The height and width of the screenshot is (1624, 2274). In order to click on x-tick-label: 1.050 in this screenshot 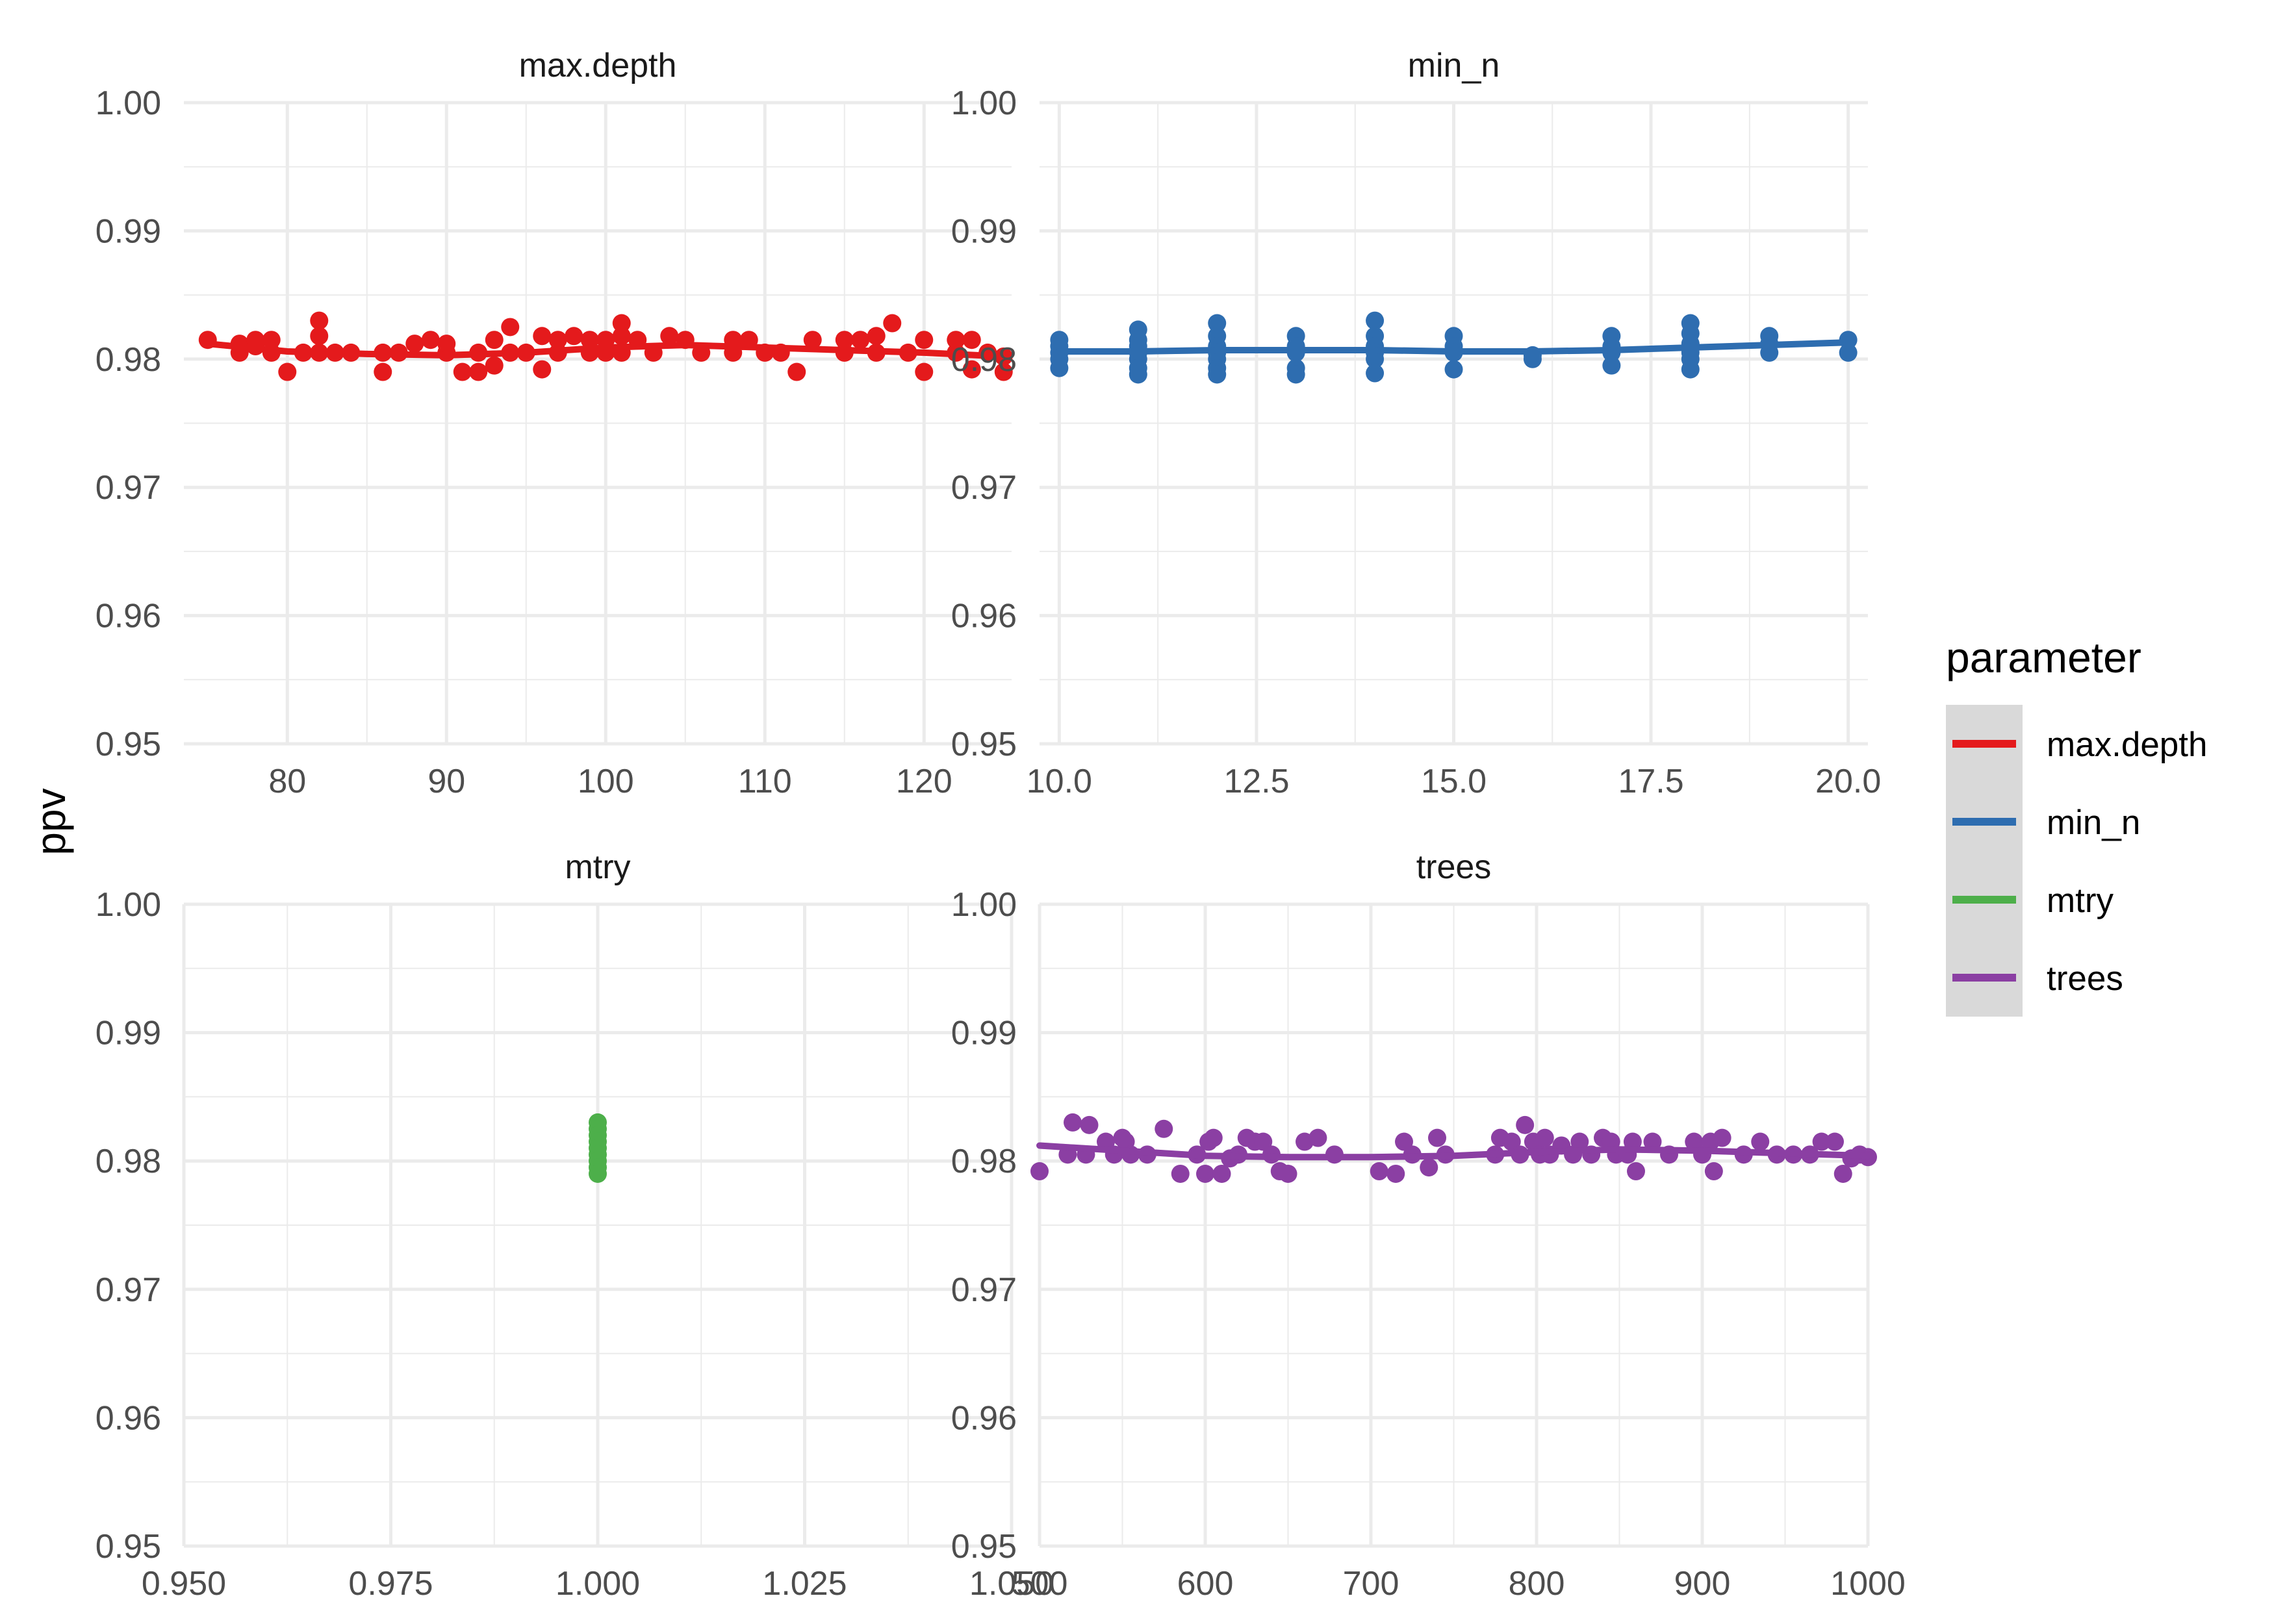, I will do `click(1011, 1584)`.